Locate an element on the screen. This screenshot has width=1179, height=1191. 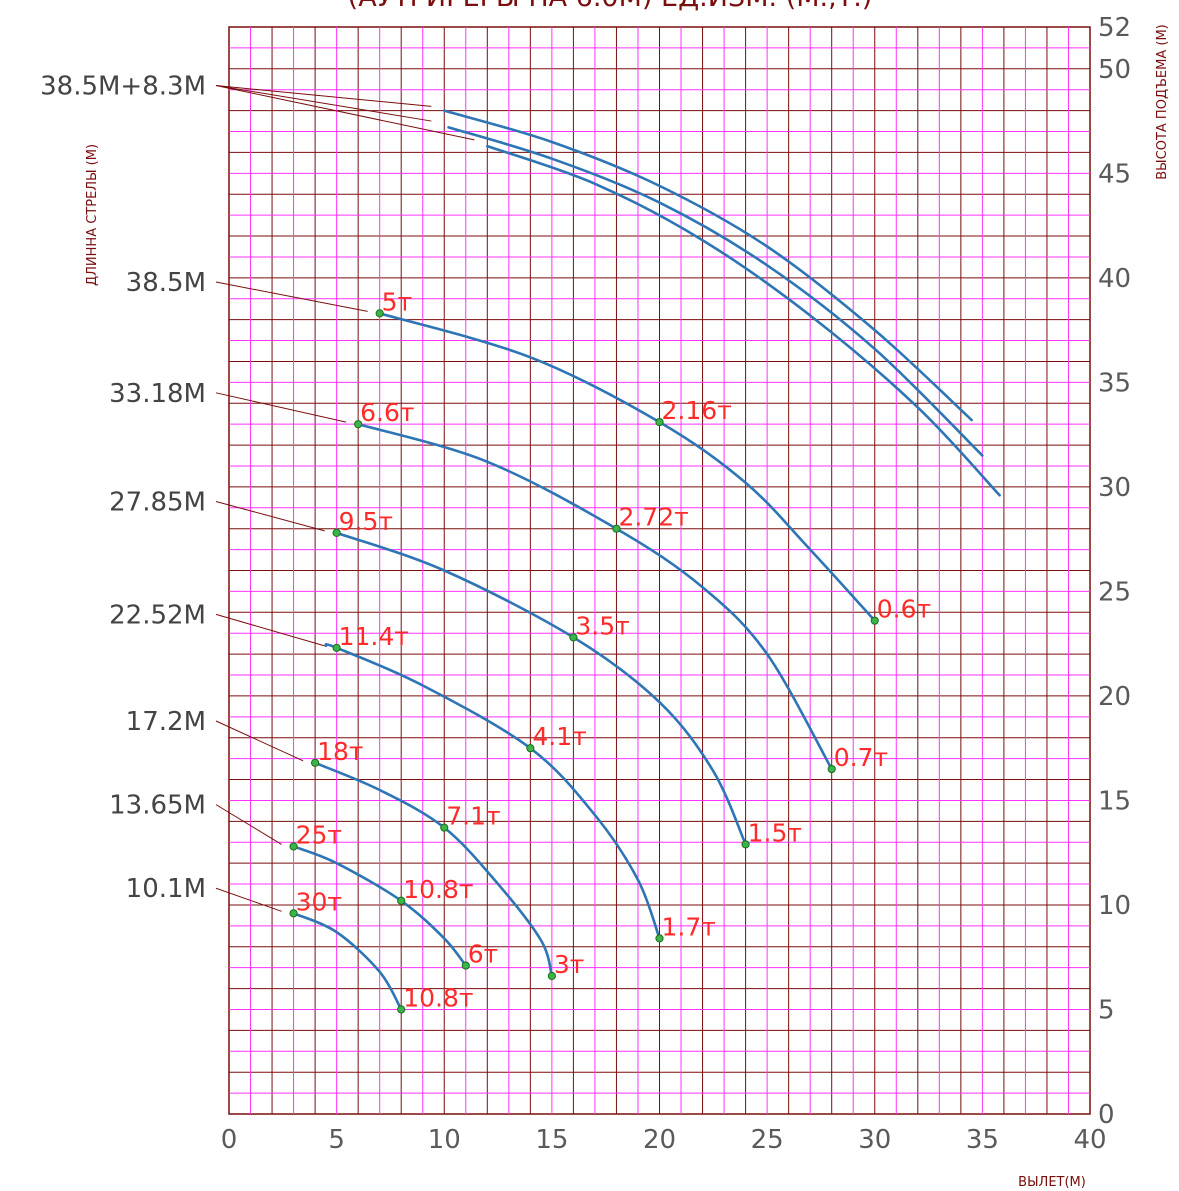
load-label: 2.16т is located at coordinates (697, 410).